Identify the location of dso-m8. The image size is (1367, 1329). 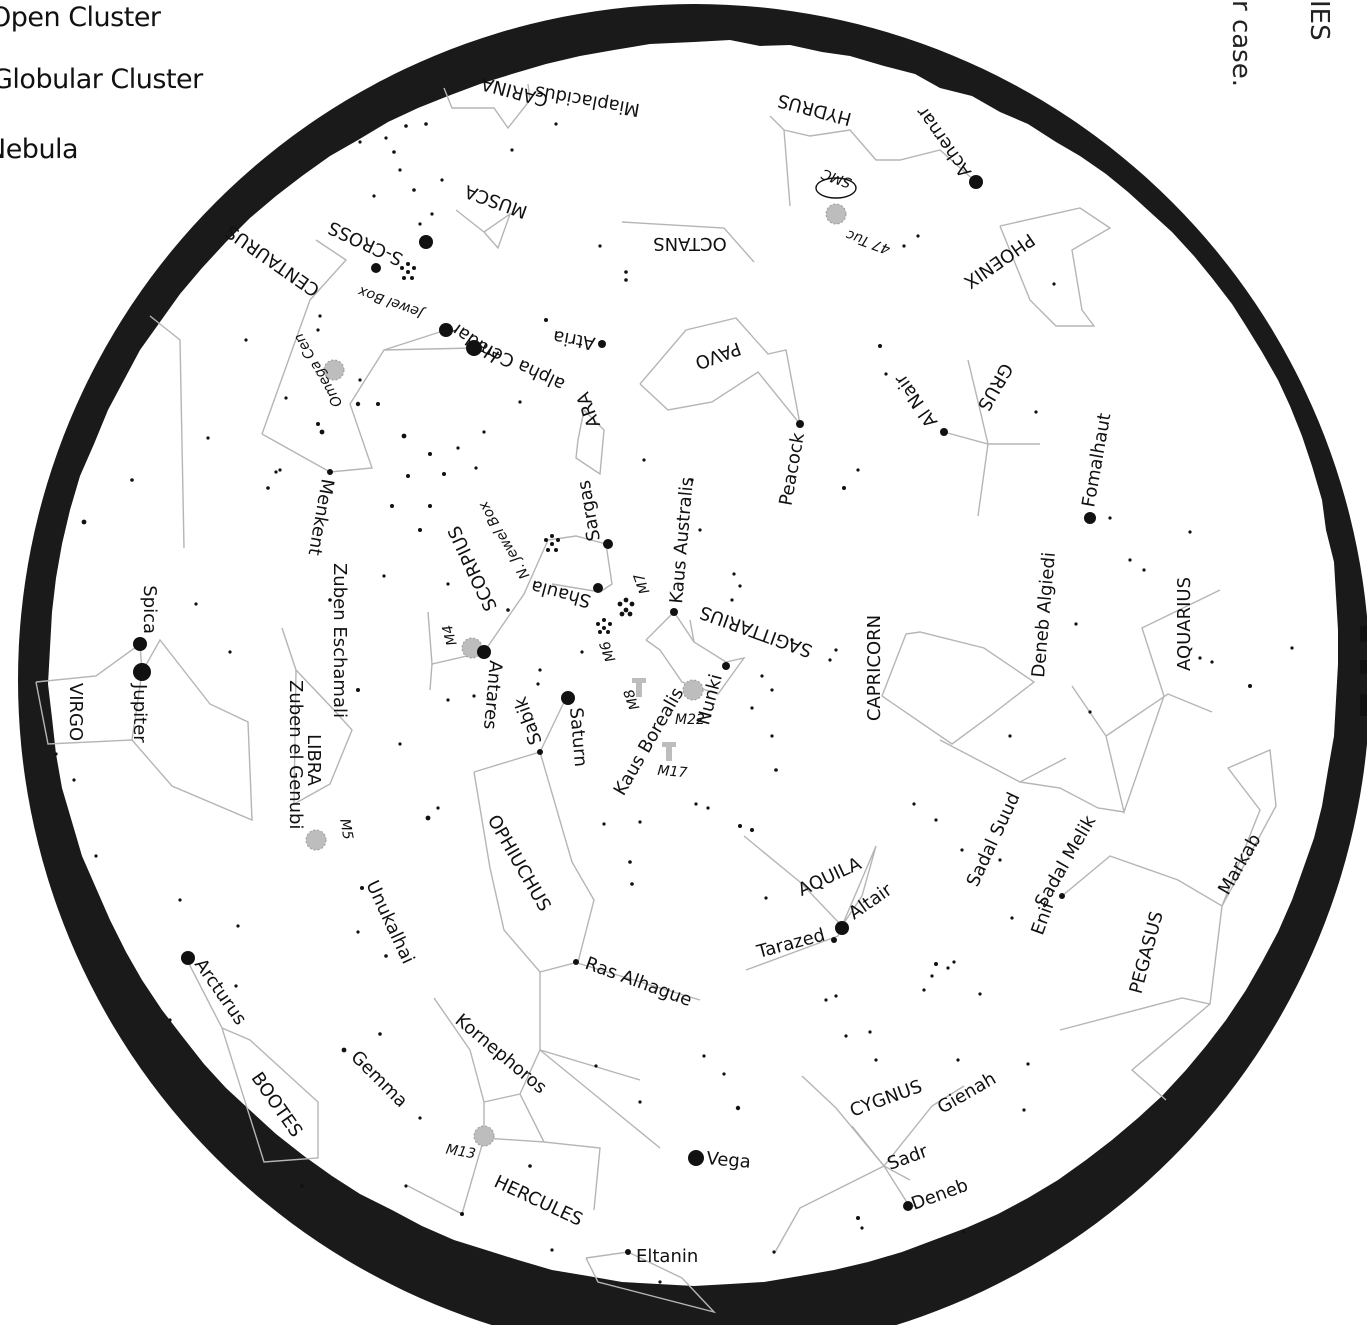
(639, 687).